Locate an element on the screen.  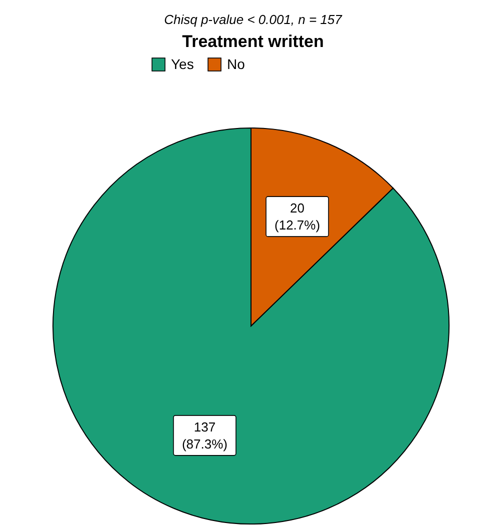
data-label: 137 (87.3%) is located at coordinates (205, 435).